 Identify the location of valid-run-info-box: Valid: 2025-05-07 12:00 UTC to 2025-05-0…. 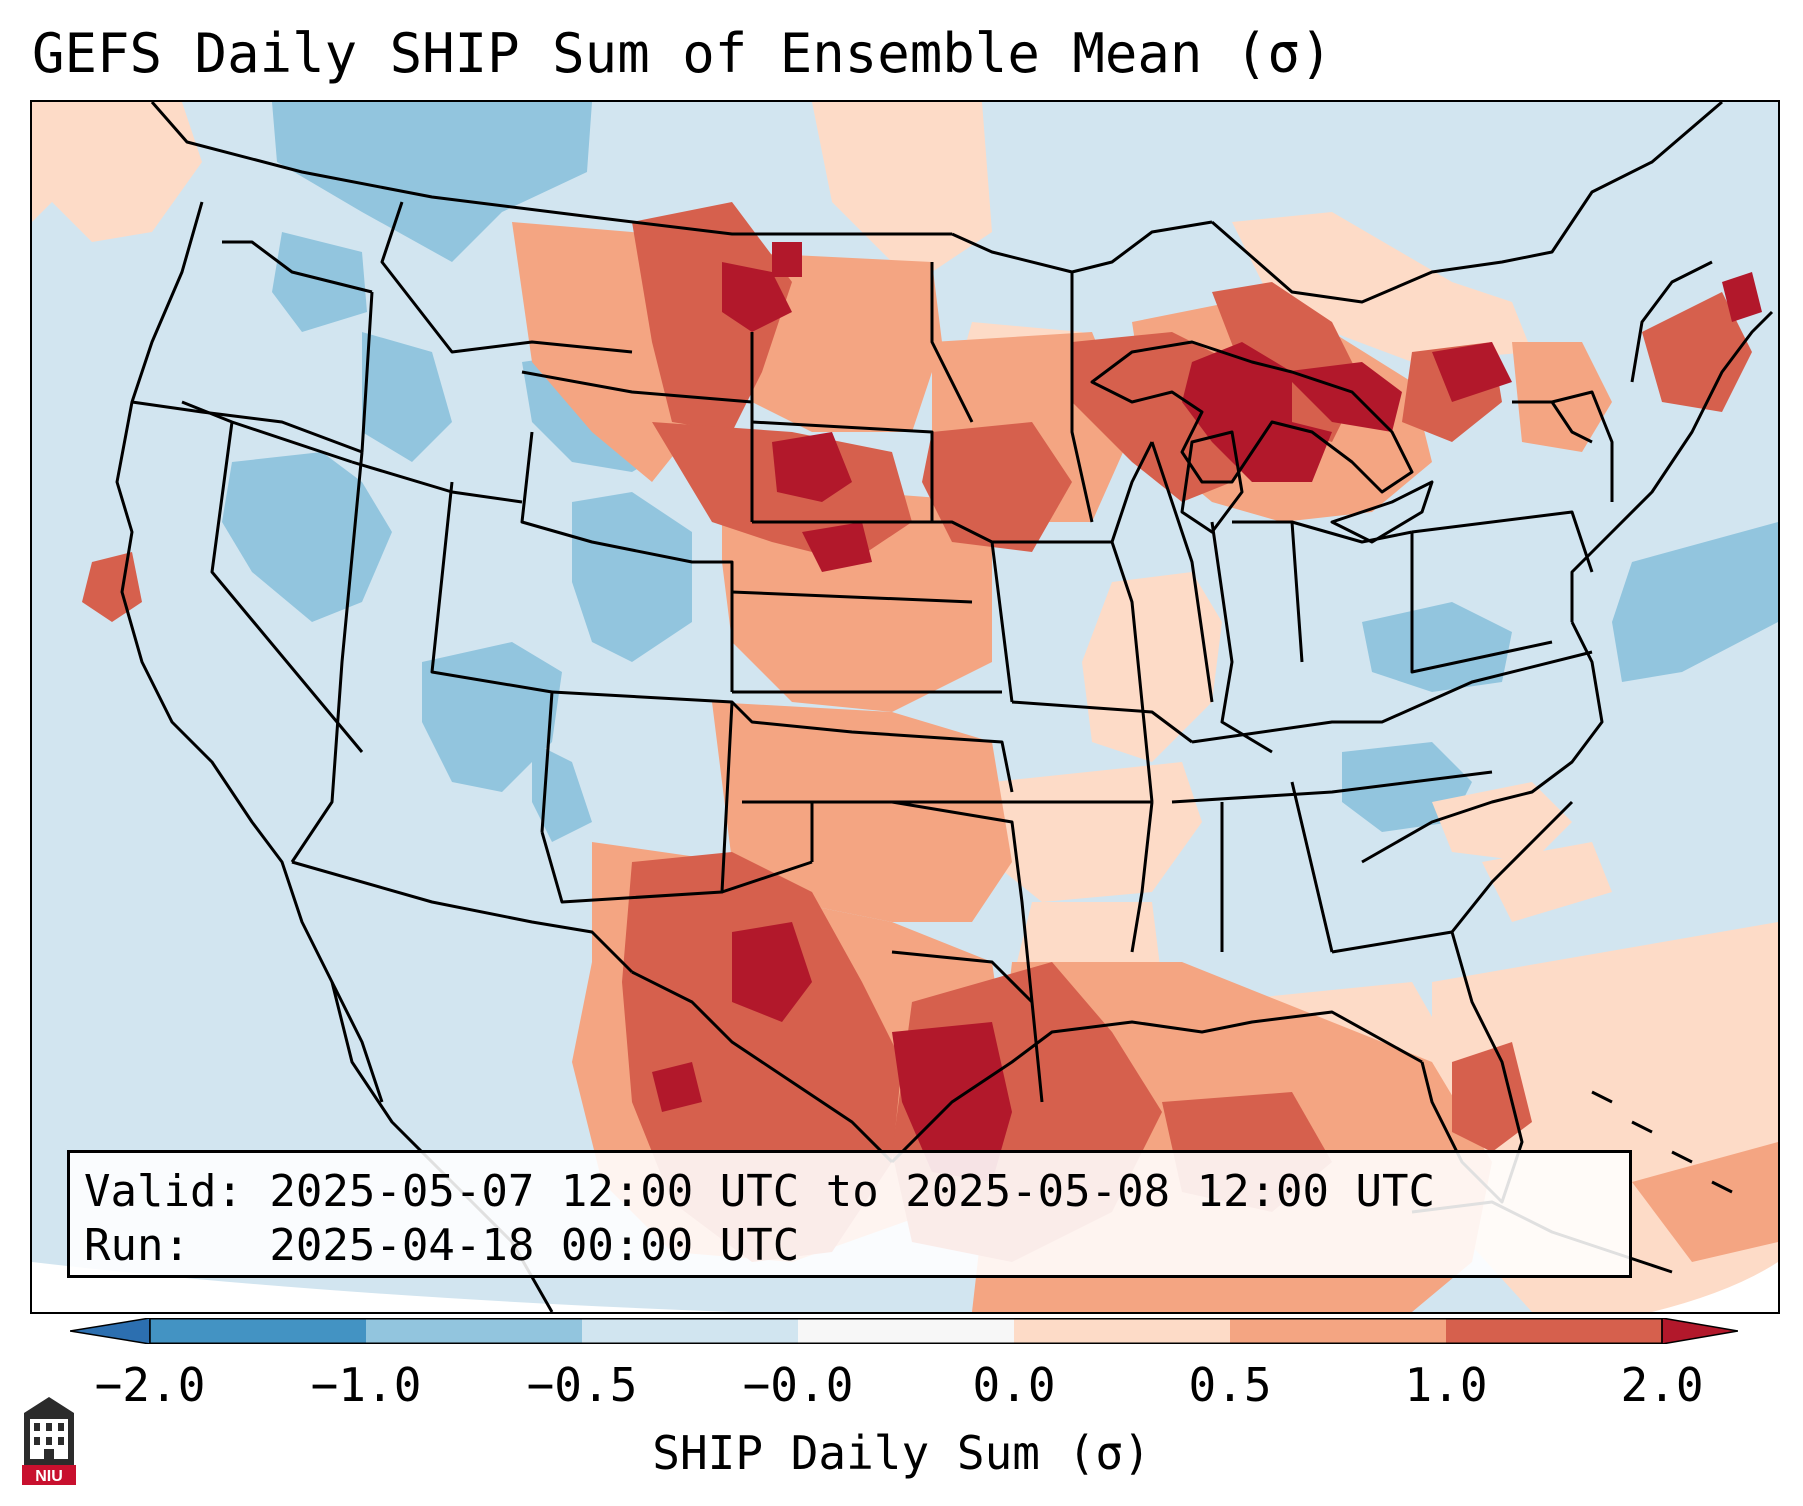
(849, 1214).